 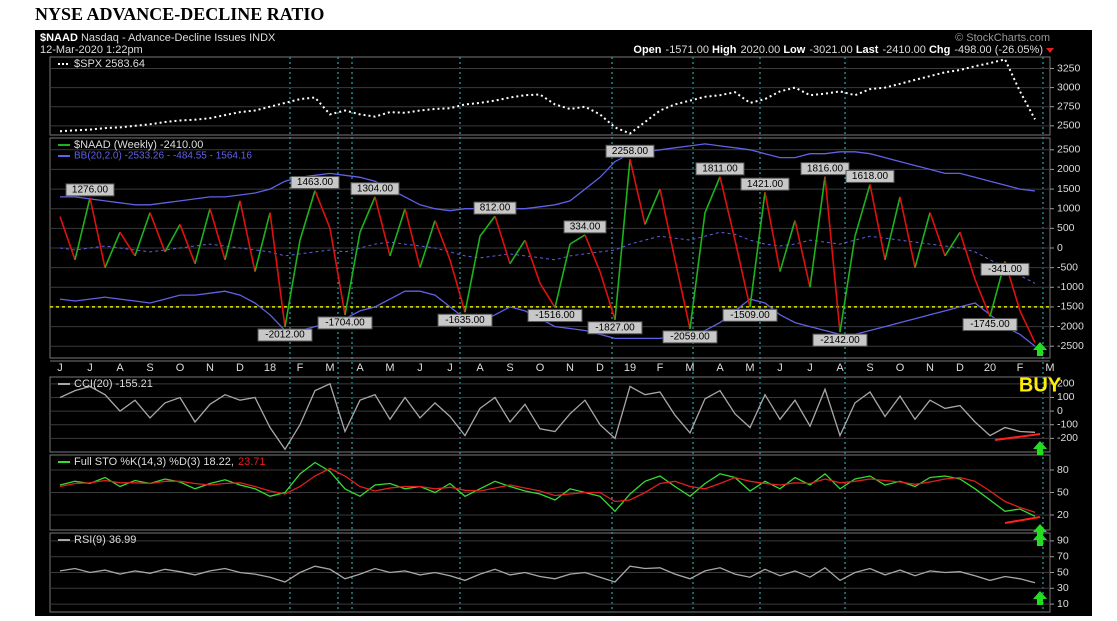 What do you see at coordinates (210, 368) in the screenshot?
I see `x-tick-label: N` at bounding box center [210, 368].